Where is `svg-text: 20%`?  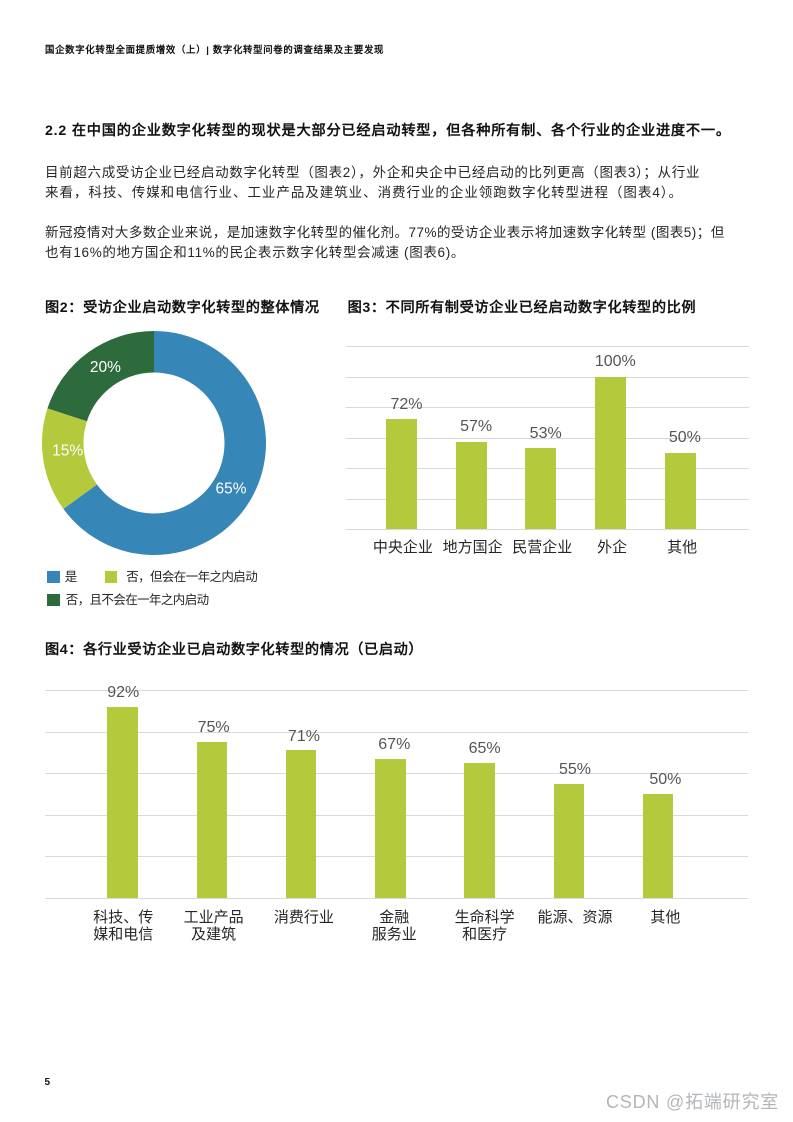 svg-text: 20% is located at coordinates (105, 367).